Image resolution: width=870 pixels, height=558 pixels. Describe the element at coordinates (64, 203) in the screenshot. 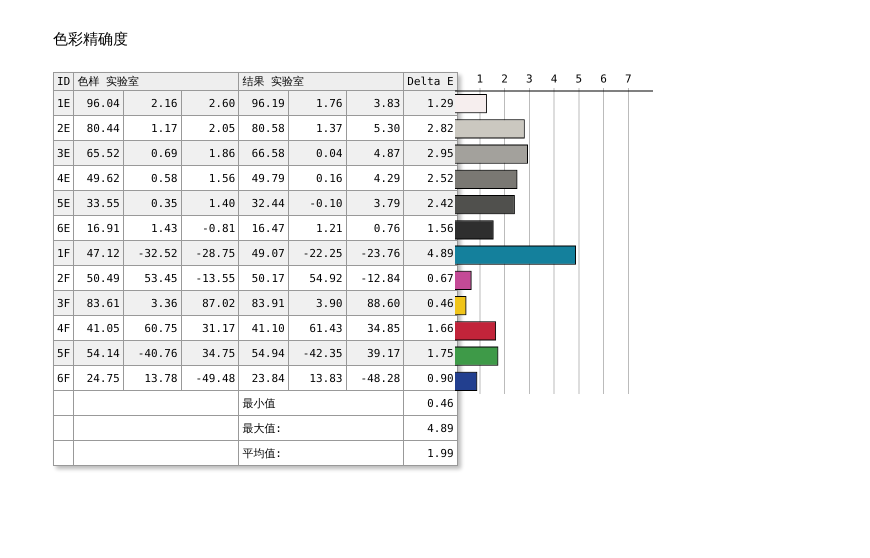

I see `y-tick-label: 5E` at that location.